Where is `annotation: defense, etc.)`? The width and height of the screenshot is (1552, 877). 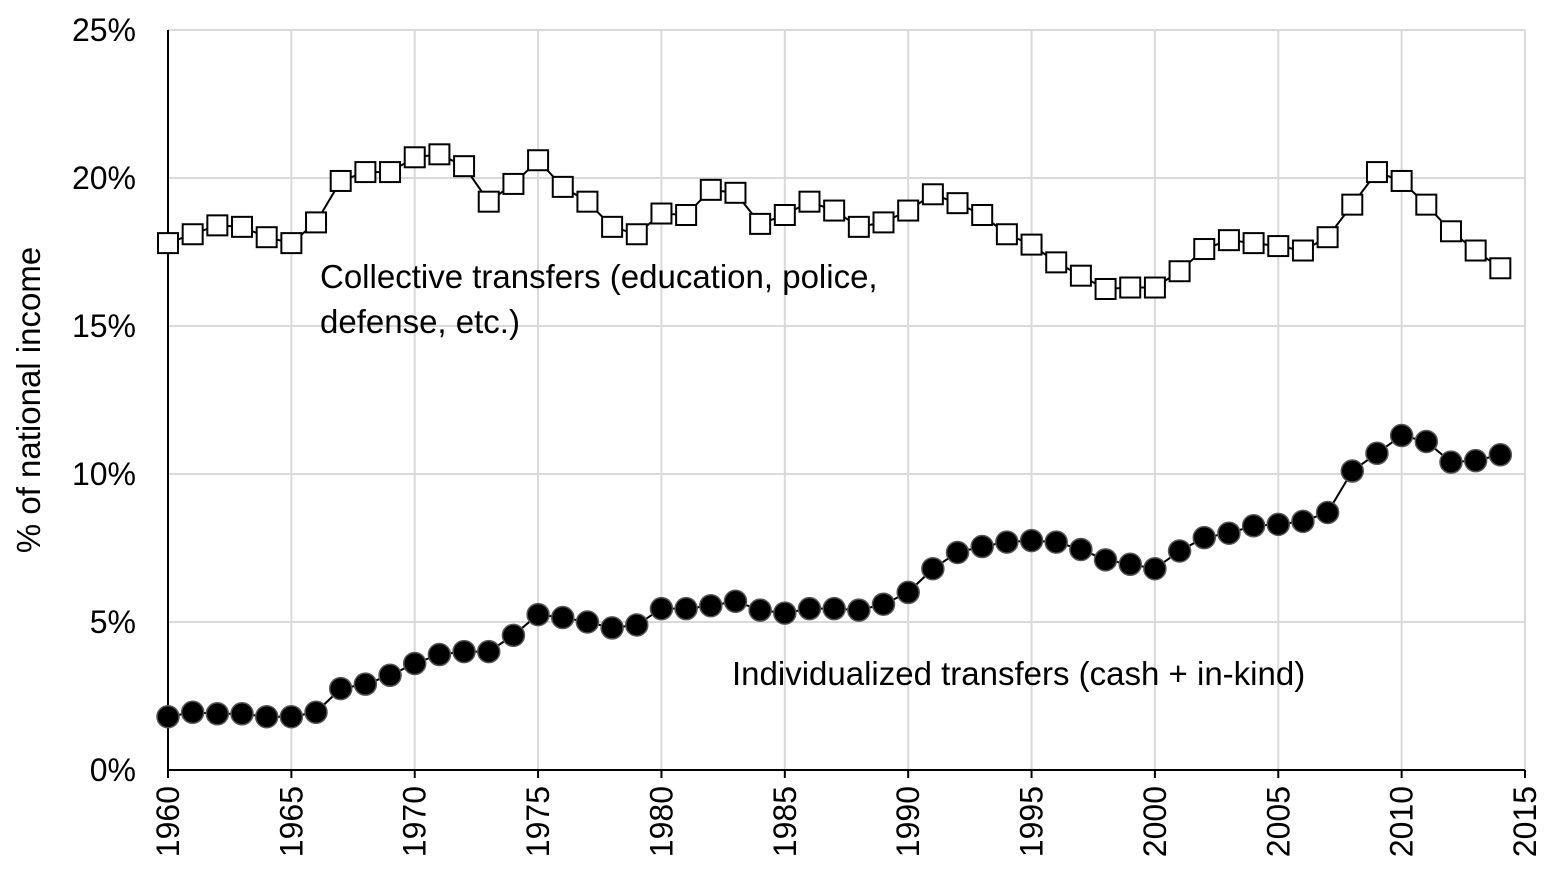 annotation: defense, etc.) is located at coordinates (420, 321).